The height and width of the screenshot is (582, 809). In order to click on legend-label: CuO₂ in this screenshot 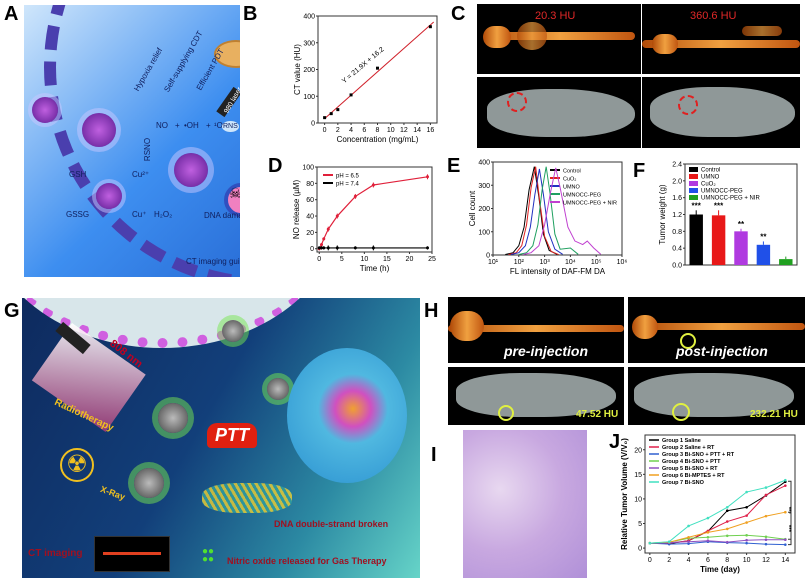, I will do `click(569, 180)`.